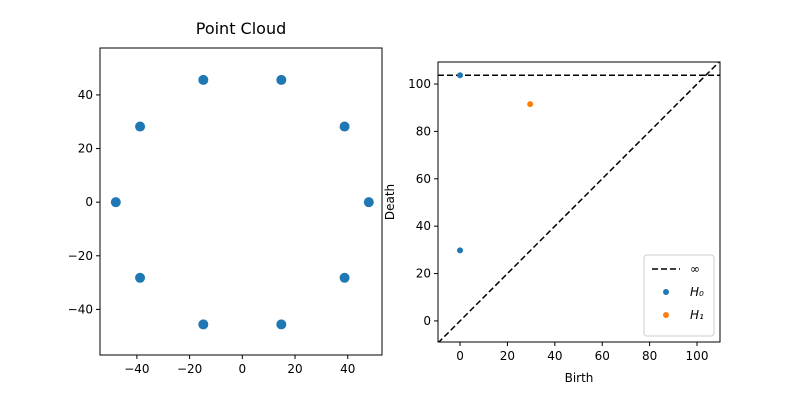 The height and width of the screenshot is (404, 800). Describe the element at coordinates (390, 202) in the screenshot. I see `y-axis-label: Death` at that location.